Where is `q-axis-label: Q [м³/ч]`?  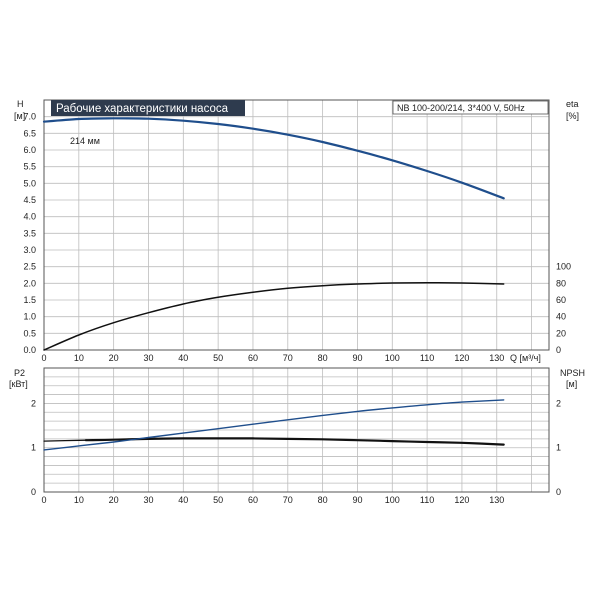
q-axis-label: Q [м³/ч] is located at coordinates (525, 358).